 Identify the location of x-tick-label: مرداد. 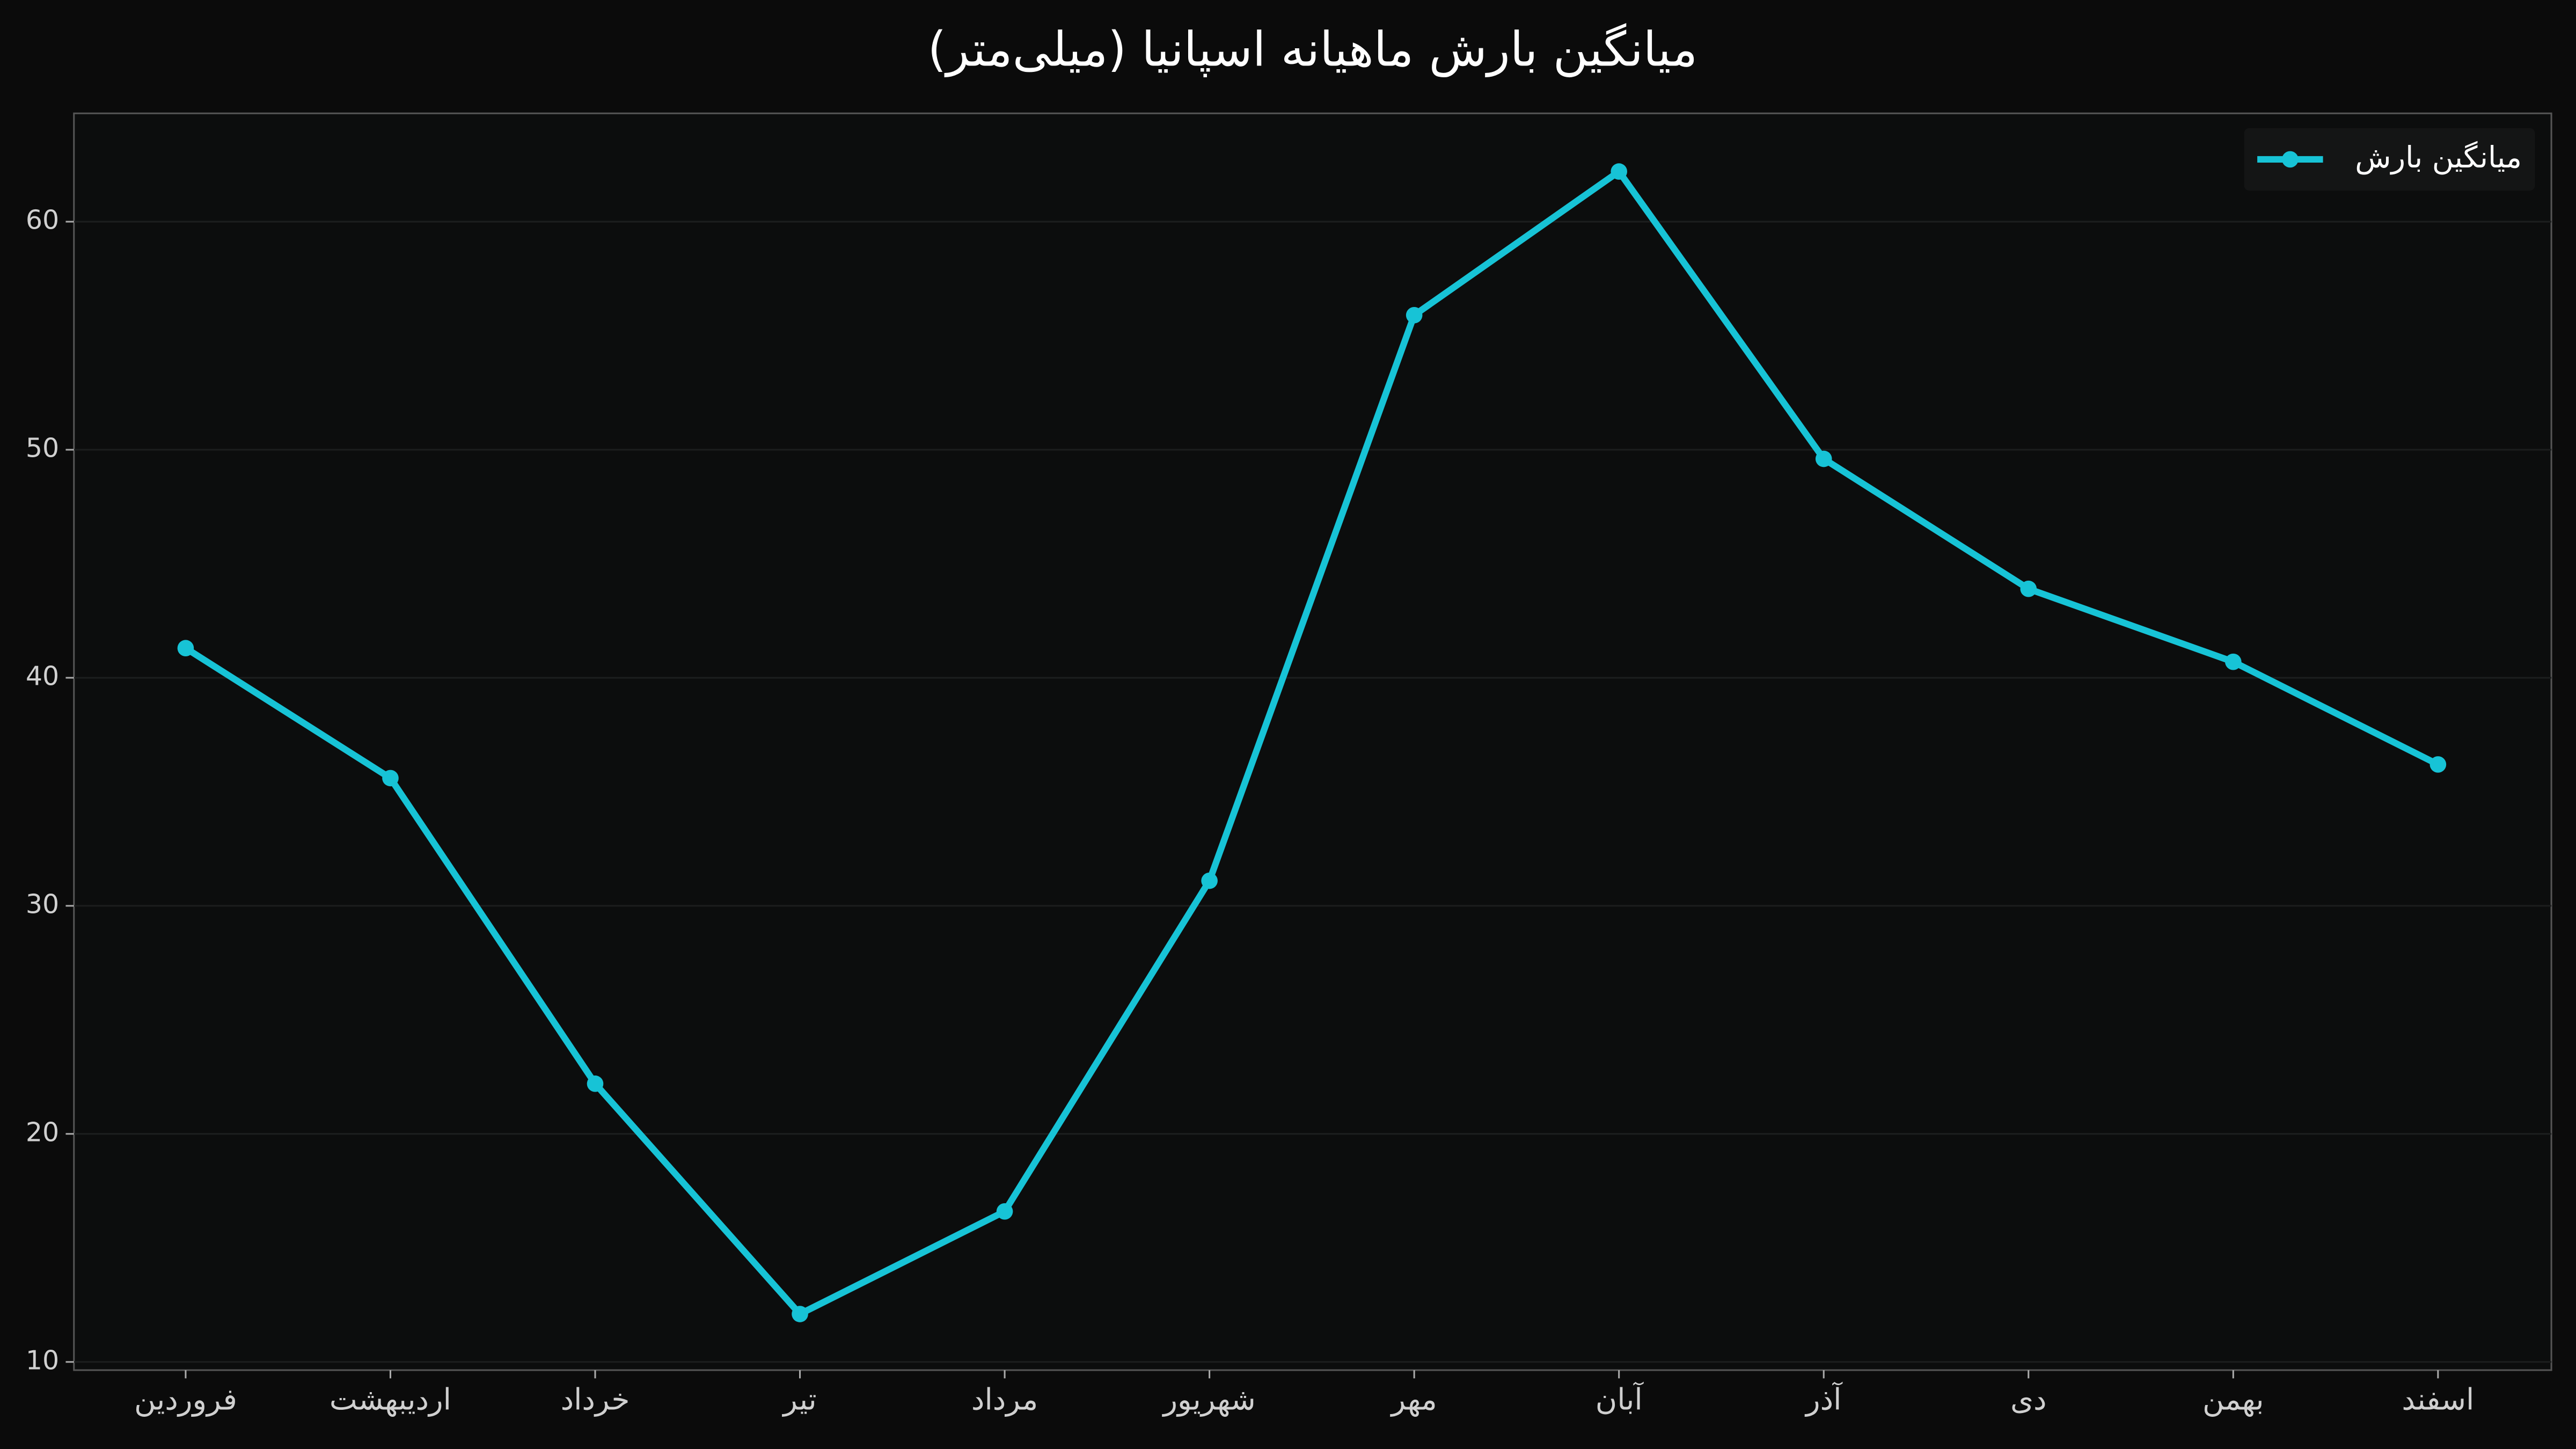
(1004, 1399).